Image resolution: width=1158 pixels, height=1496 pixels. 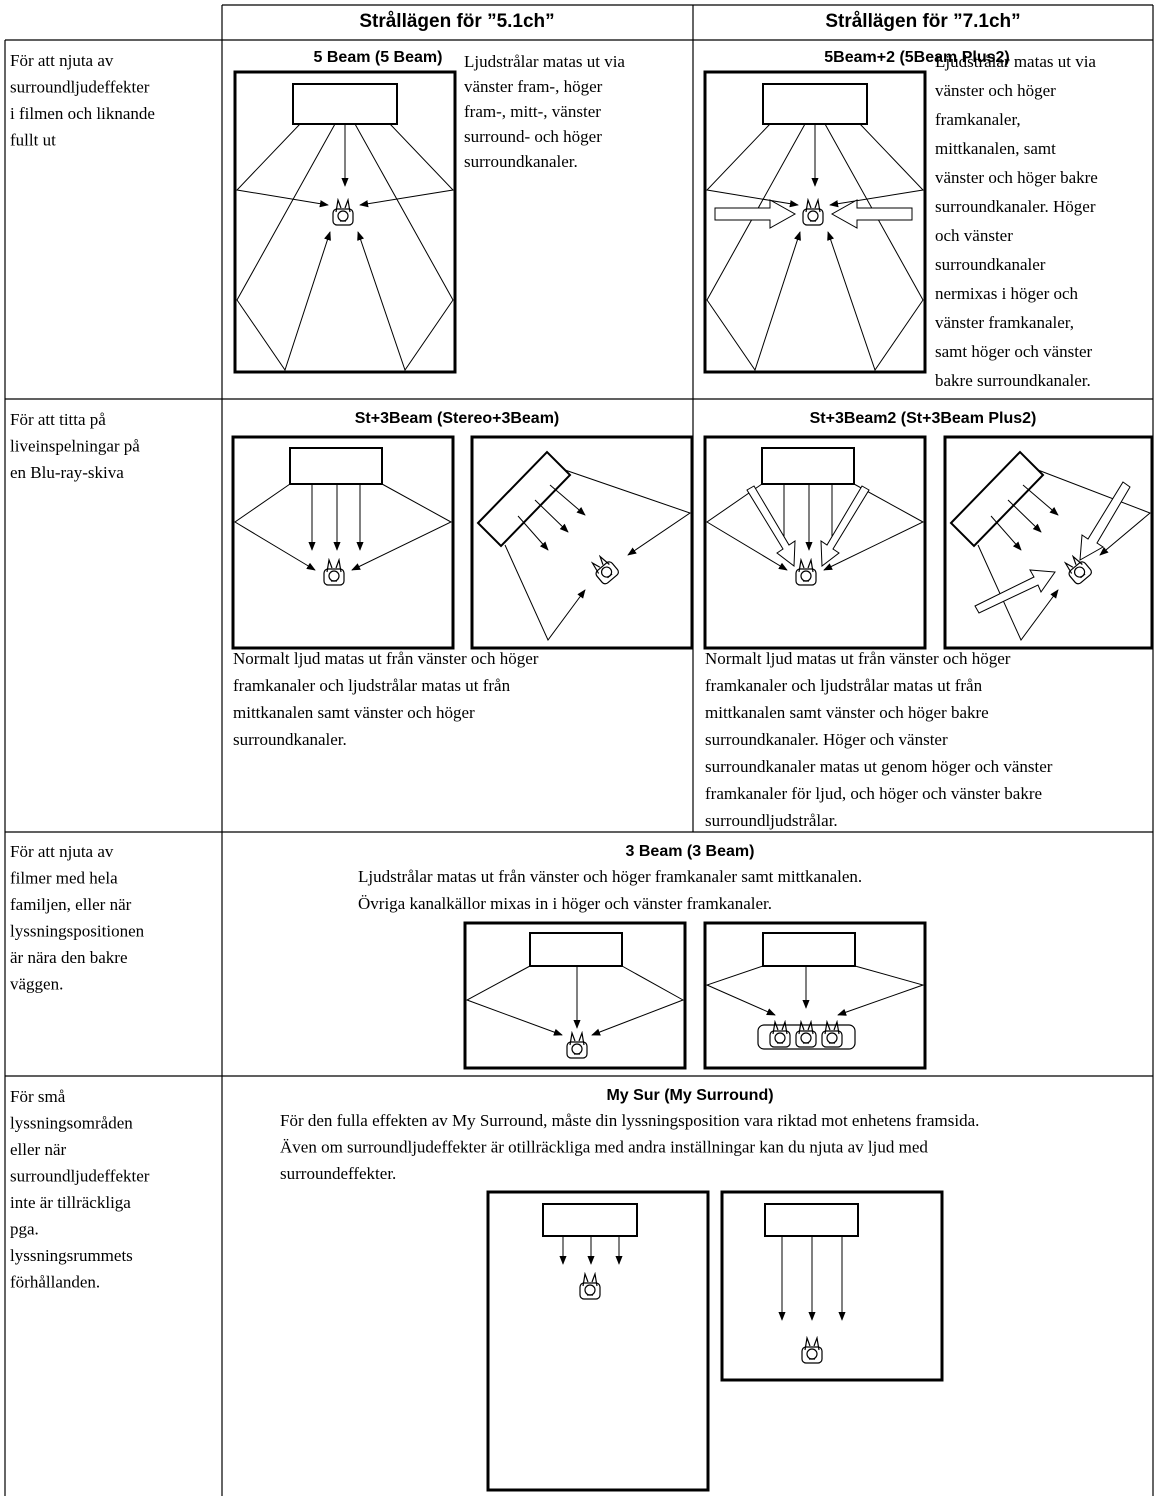 What do you see at coordinates (71, 1255) in the screenshot?
I see `purpose-text: lyssningsrummets` at bounding box center [71, 1255].